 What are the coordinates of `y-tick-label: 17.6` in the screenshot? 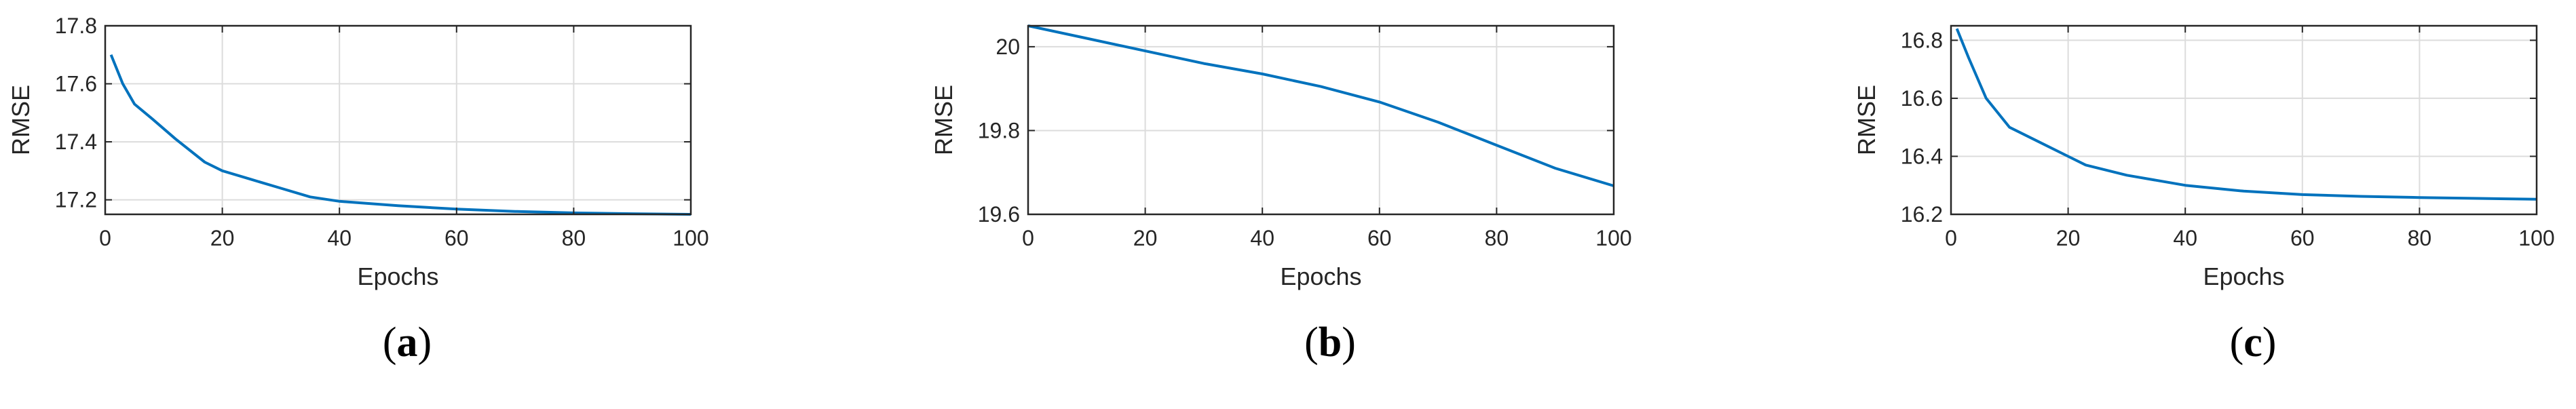 It's located at (76, 84).